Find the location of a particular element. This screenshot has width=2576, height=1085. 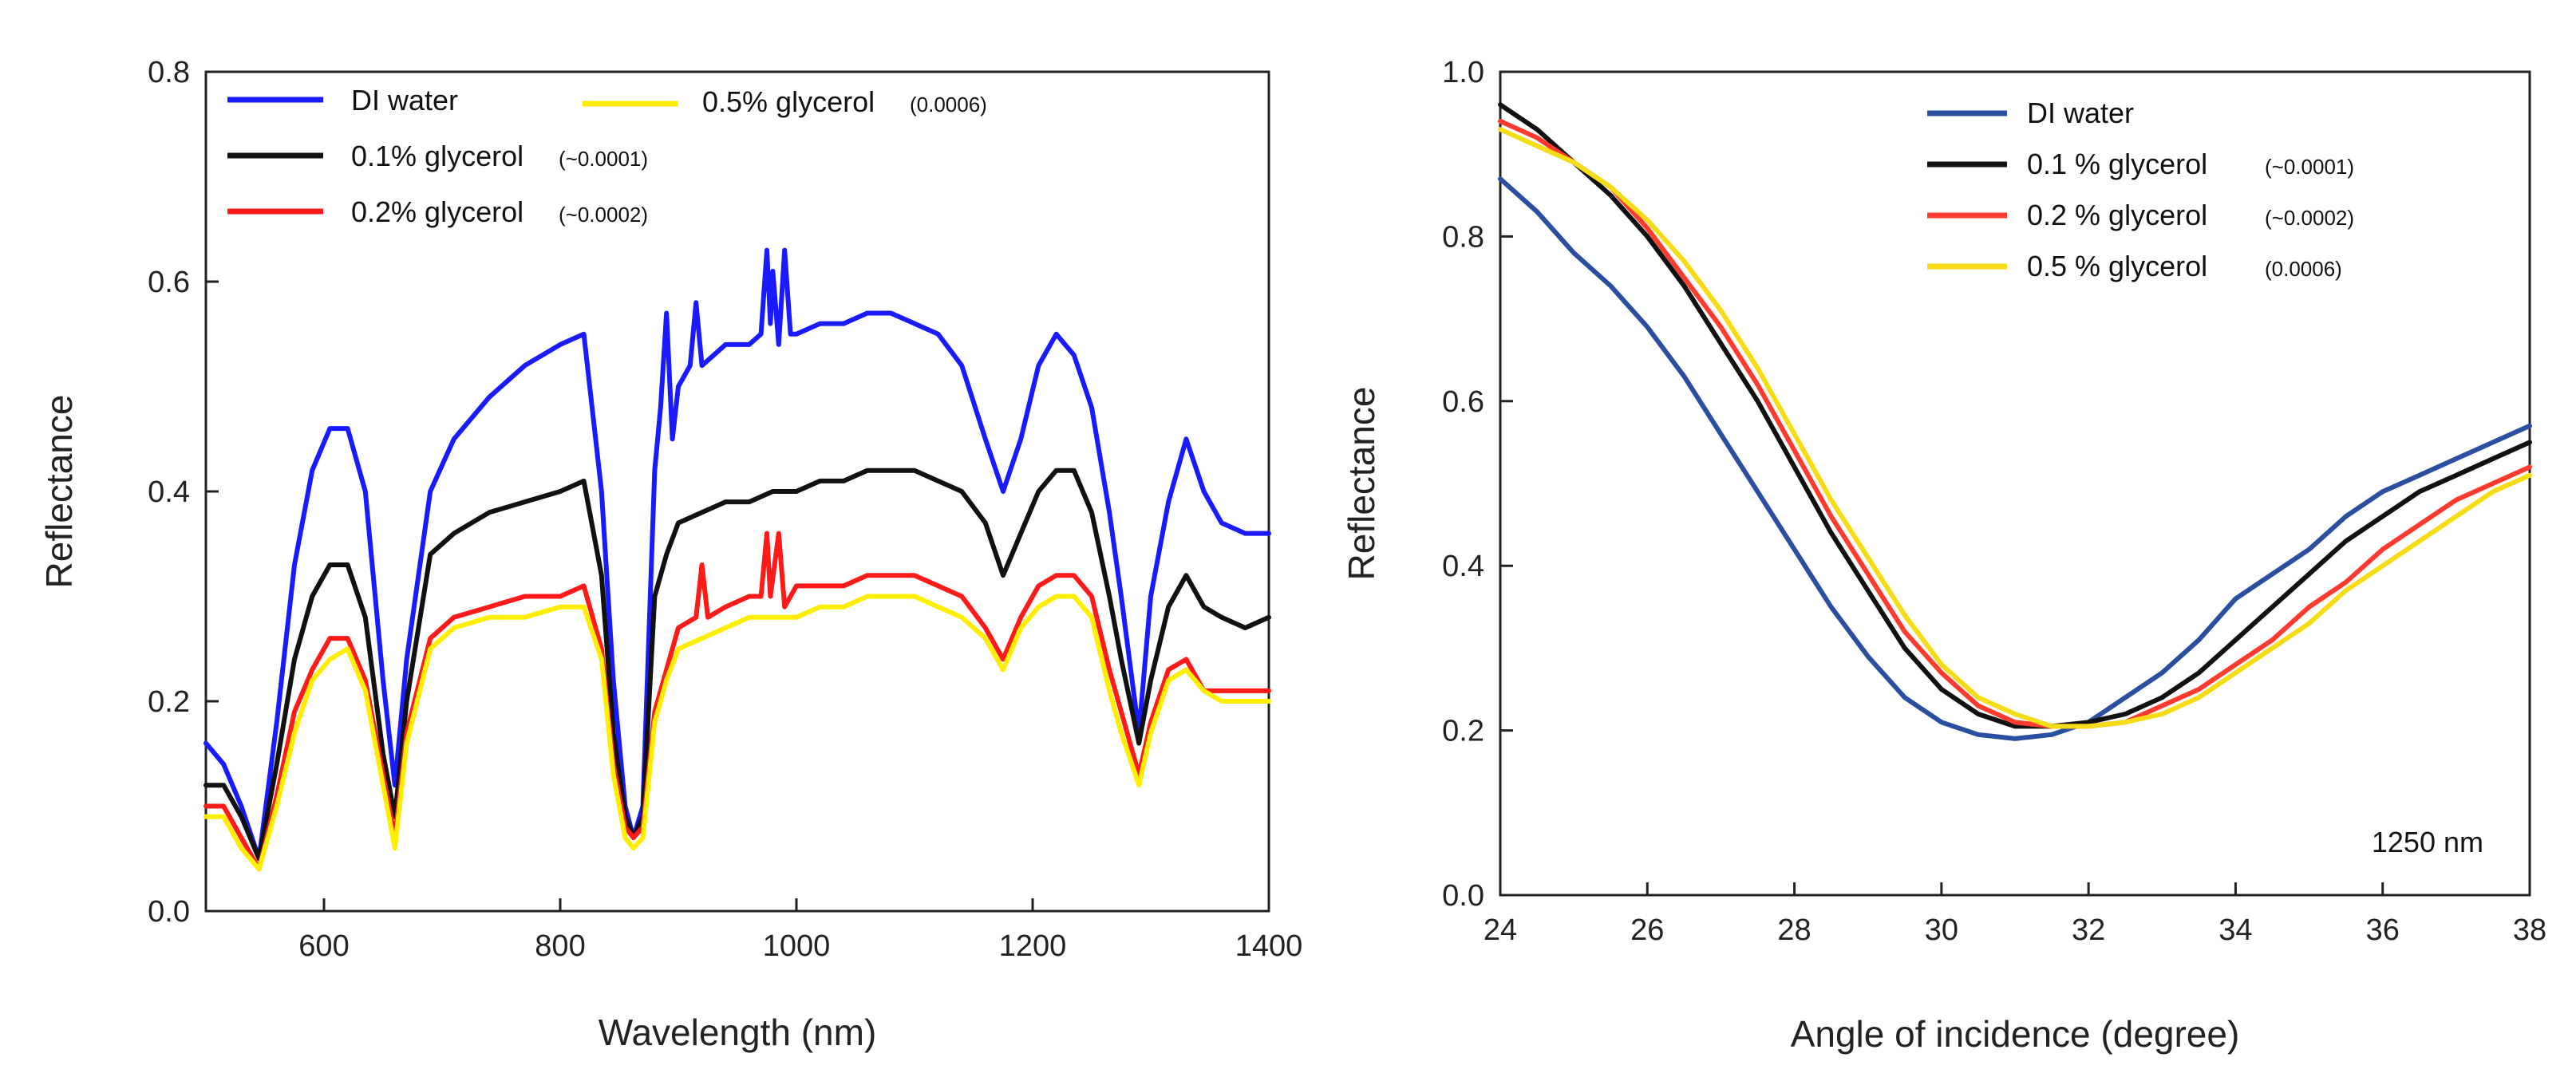

left-series-3-line is located at coordinates (737, 733).